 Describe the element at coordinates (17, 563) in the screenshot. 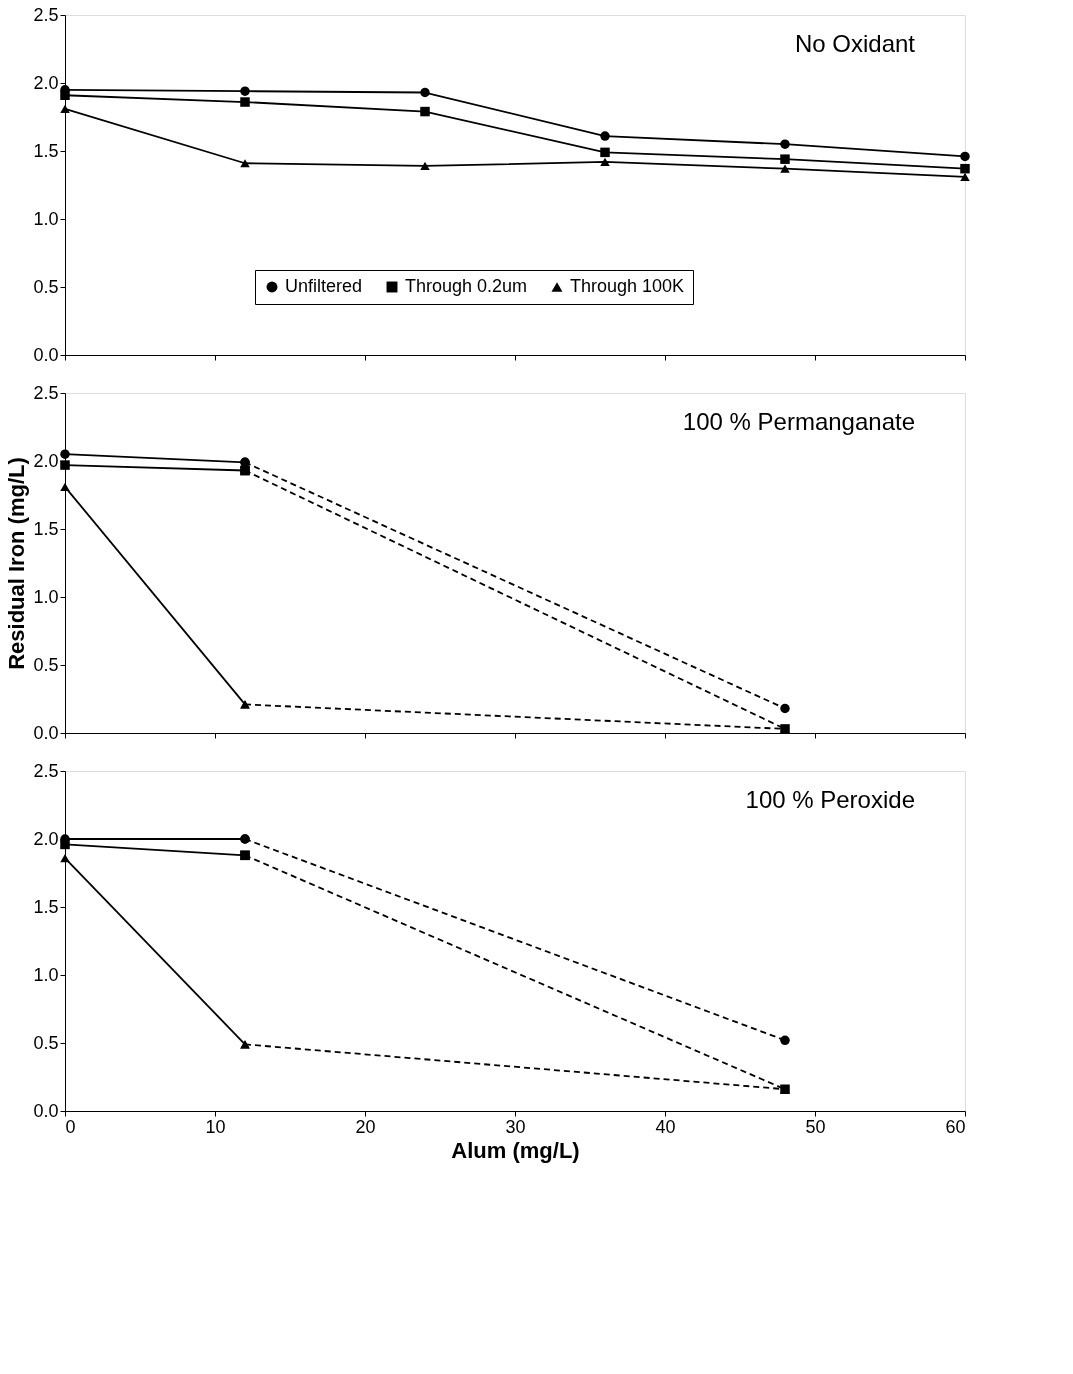

I see `y-axis-title: Residual Iron (mg/L)` at that location.